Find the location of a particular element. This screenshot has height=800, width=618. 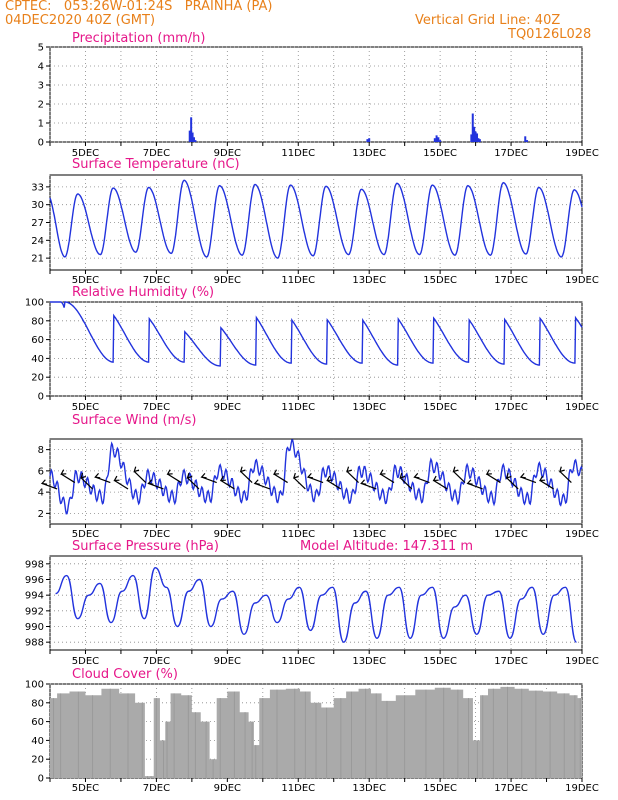

header-init-time: 04DEC2020 40Z (GMT) is located at coordinates (80, 20).